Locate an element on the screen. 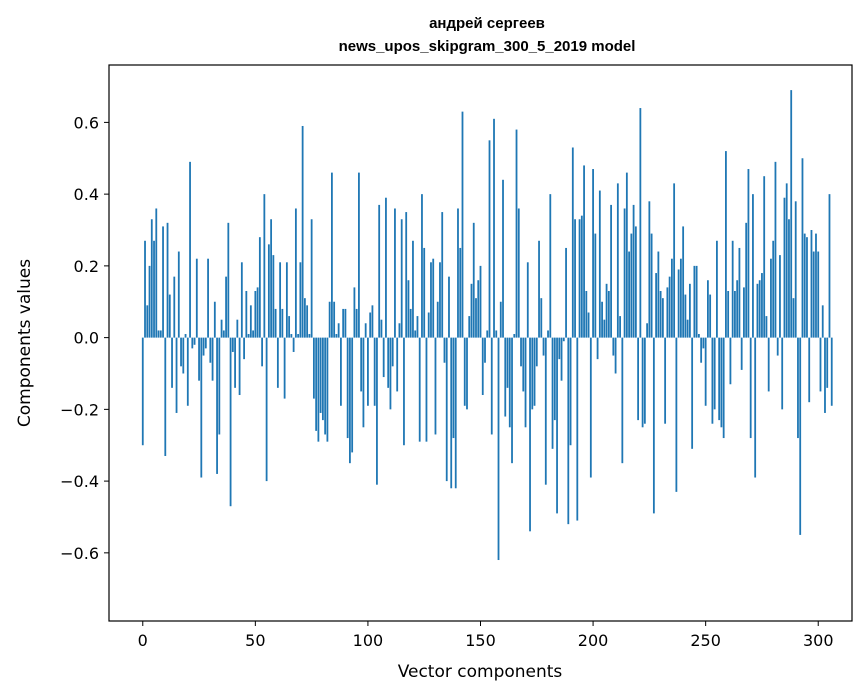  x-axis-label: Vector components is located at coordinates (480, 672).